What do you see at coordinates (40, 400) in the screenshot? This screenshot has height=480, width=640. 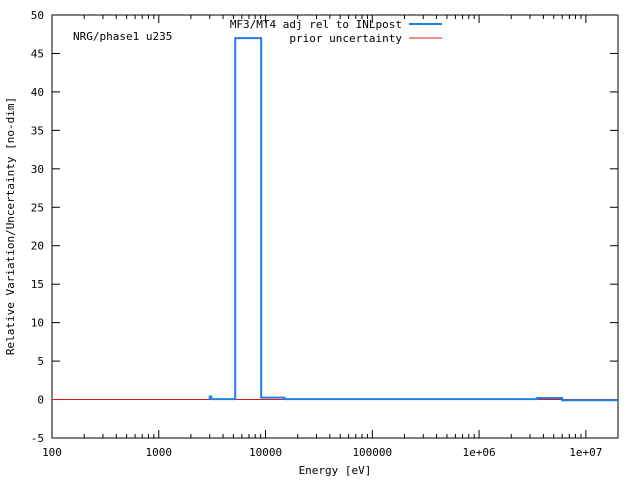 I see `y-tick-label: 0` at bounding box center [40, 400].